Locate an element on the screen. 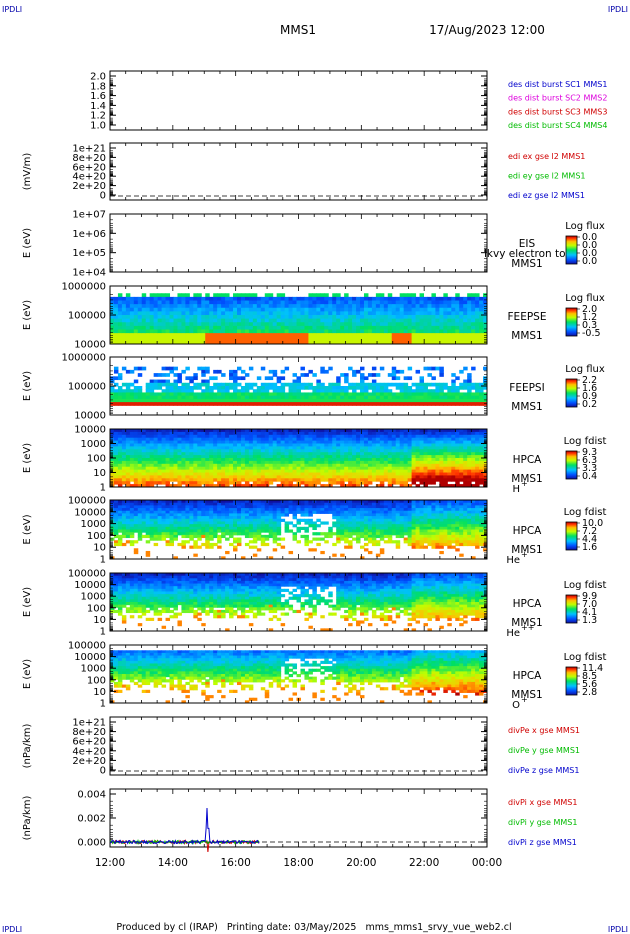 This screenshot has height=934, width=630. colorbar is located at coordinates (571, 322).